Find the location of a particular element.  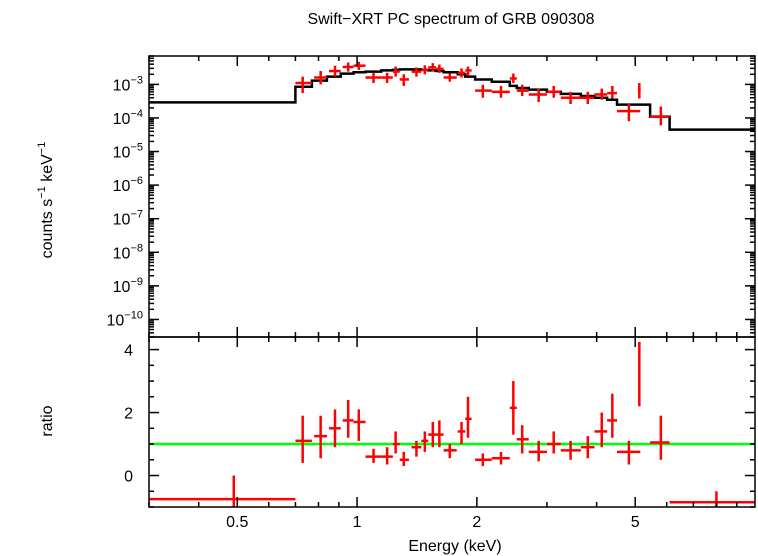

ylabel-base: counts s is located at coordinates (47, 229).